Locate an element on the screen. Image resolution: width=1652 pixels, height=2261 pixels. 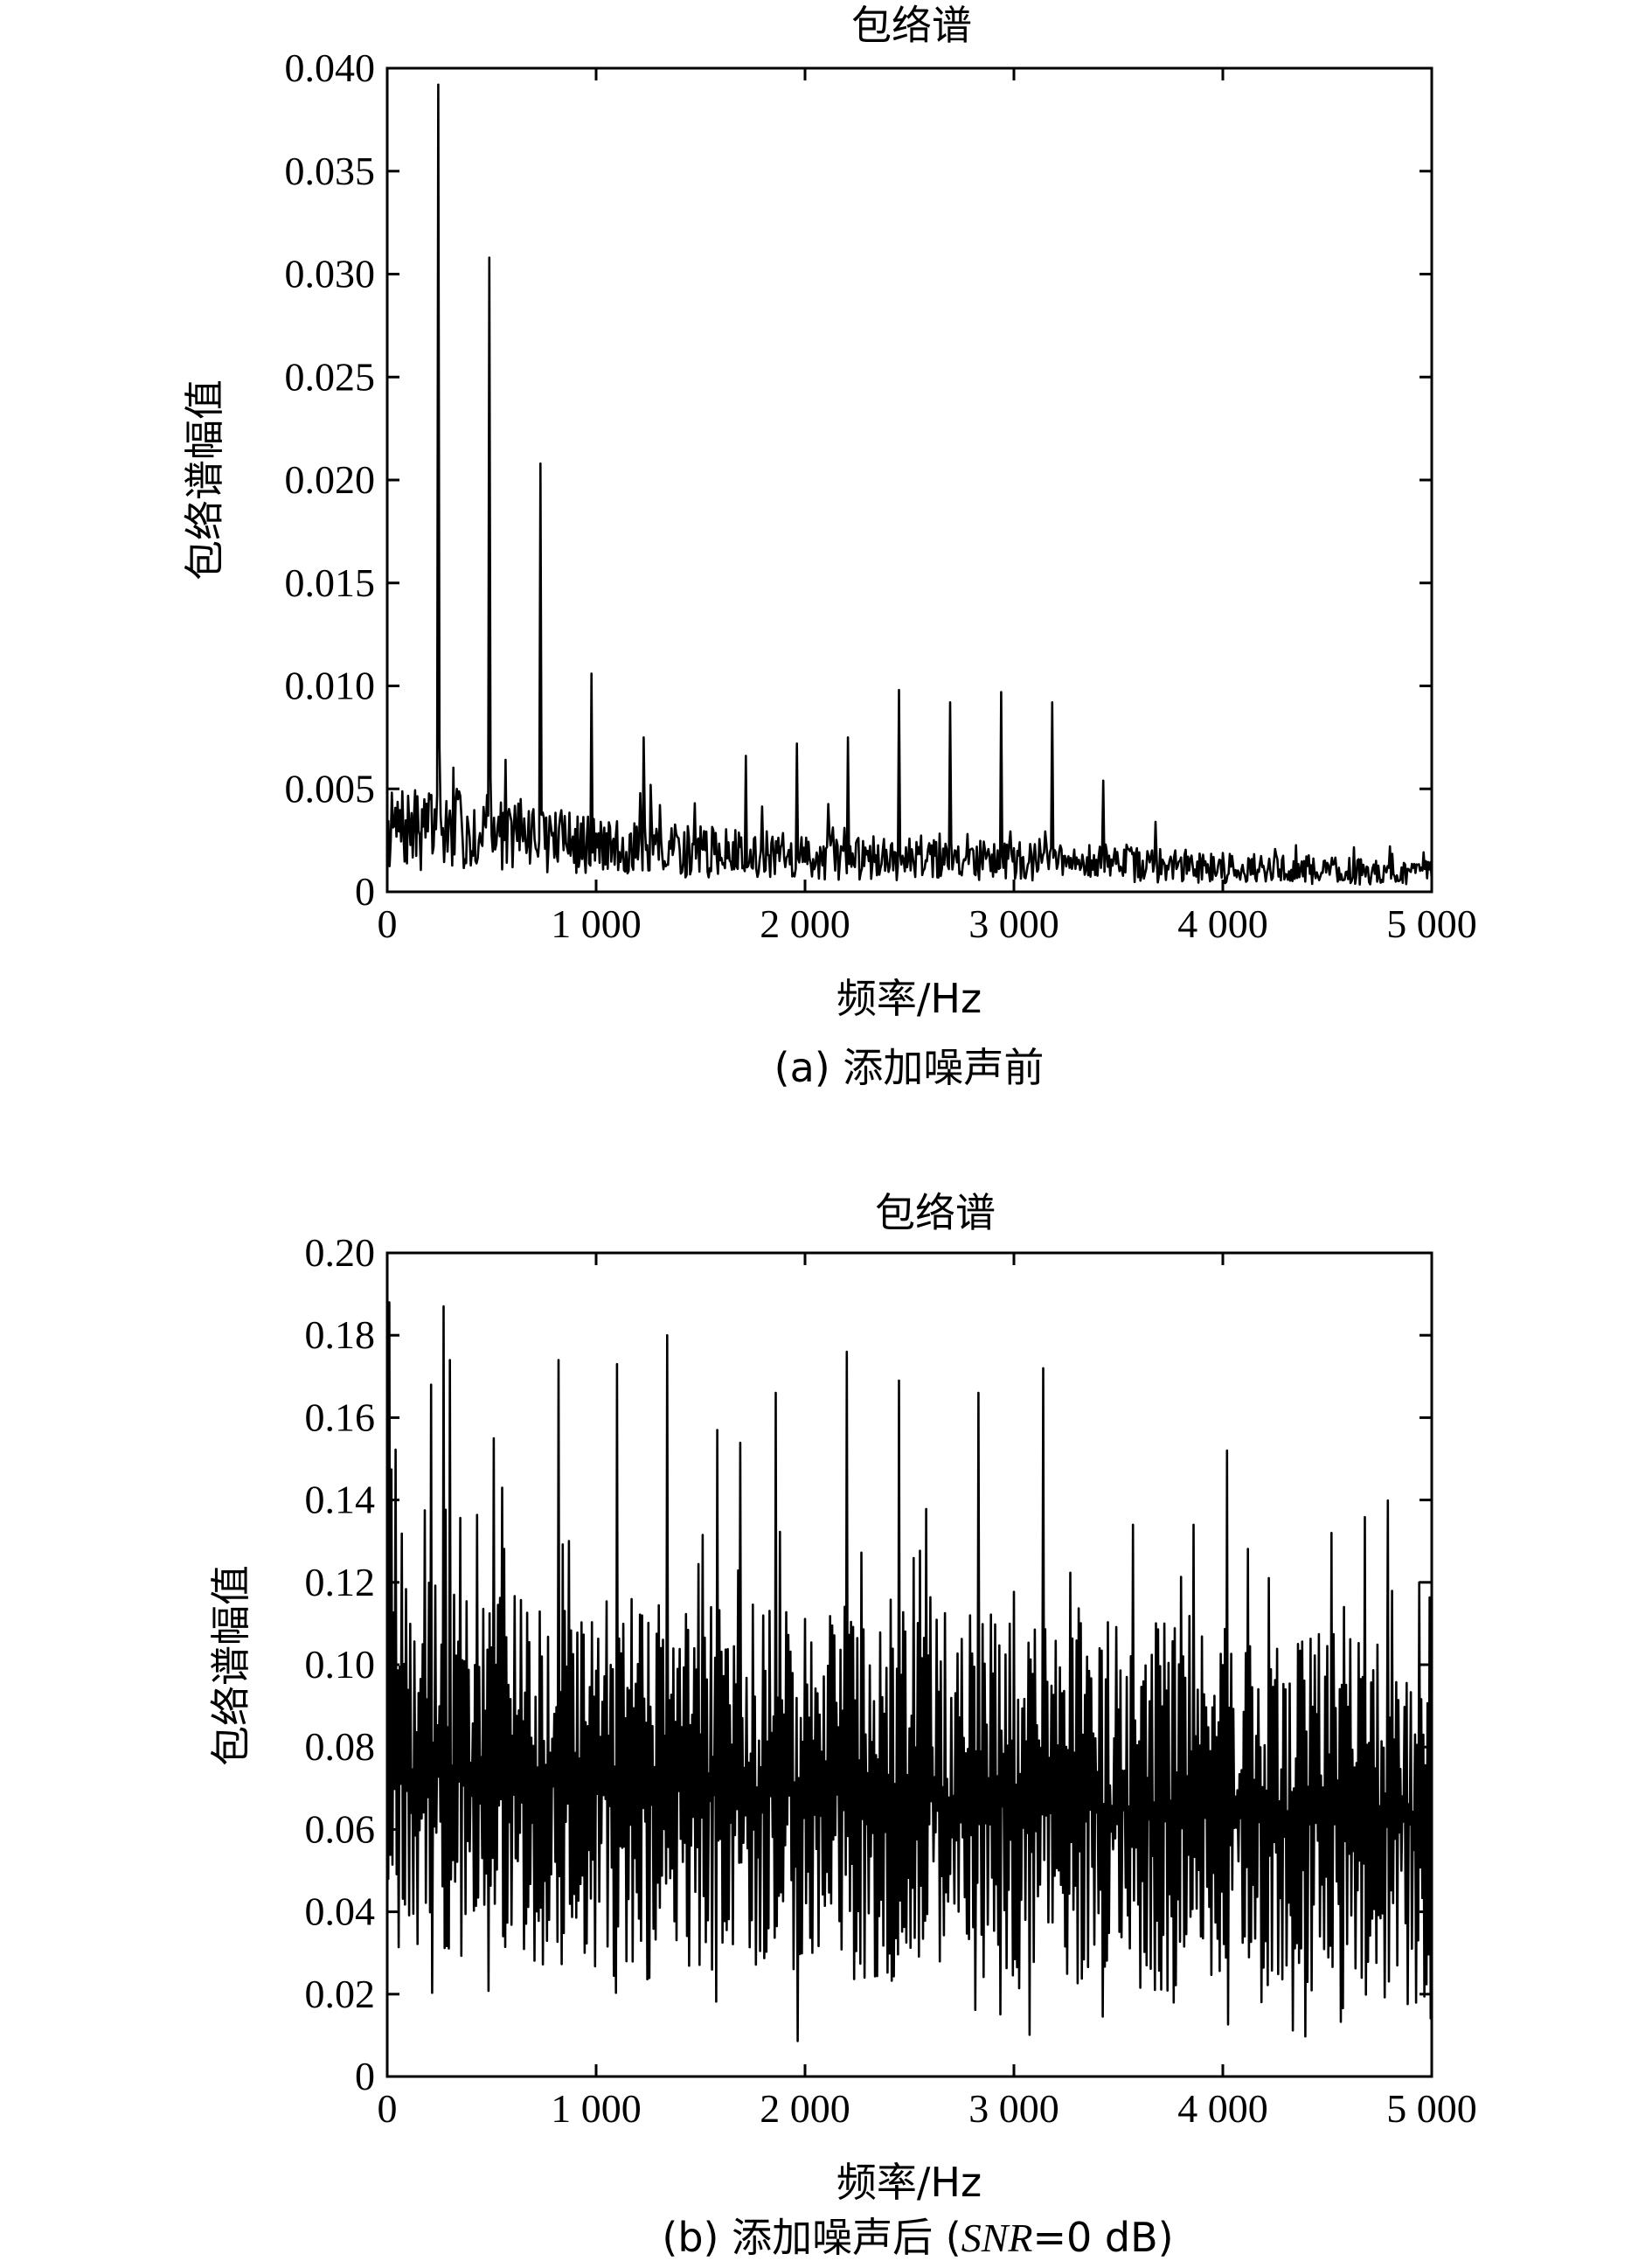
chart-b-xtick-label: 5 000 is located at coordinates (1431, 2108).